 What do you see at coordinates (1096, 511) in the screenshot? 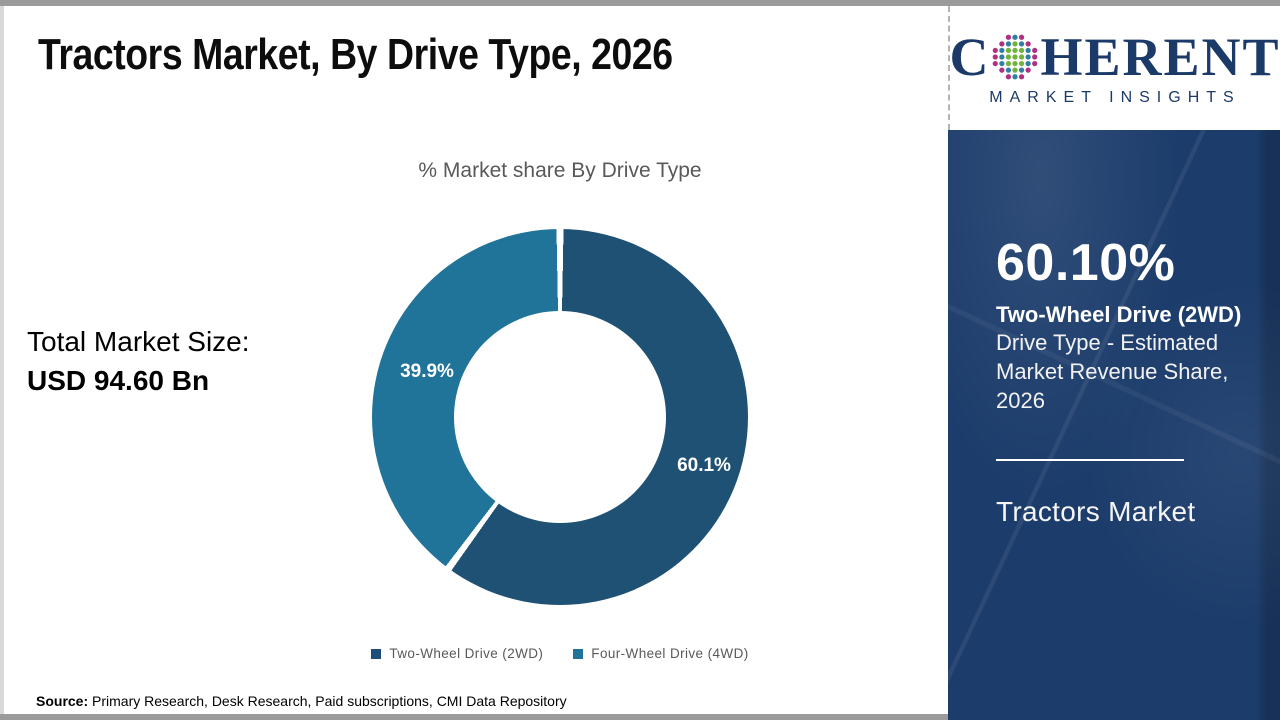
I see `sidebar-market-title: Tractors Market` at bounding box center [1096, 511].